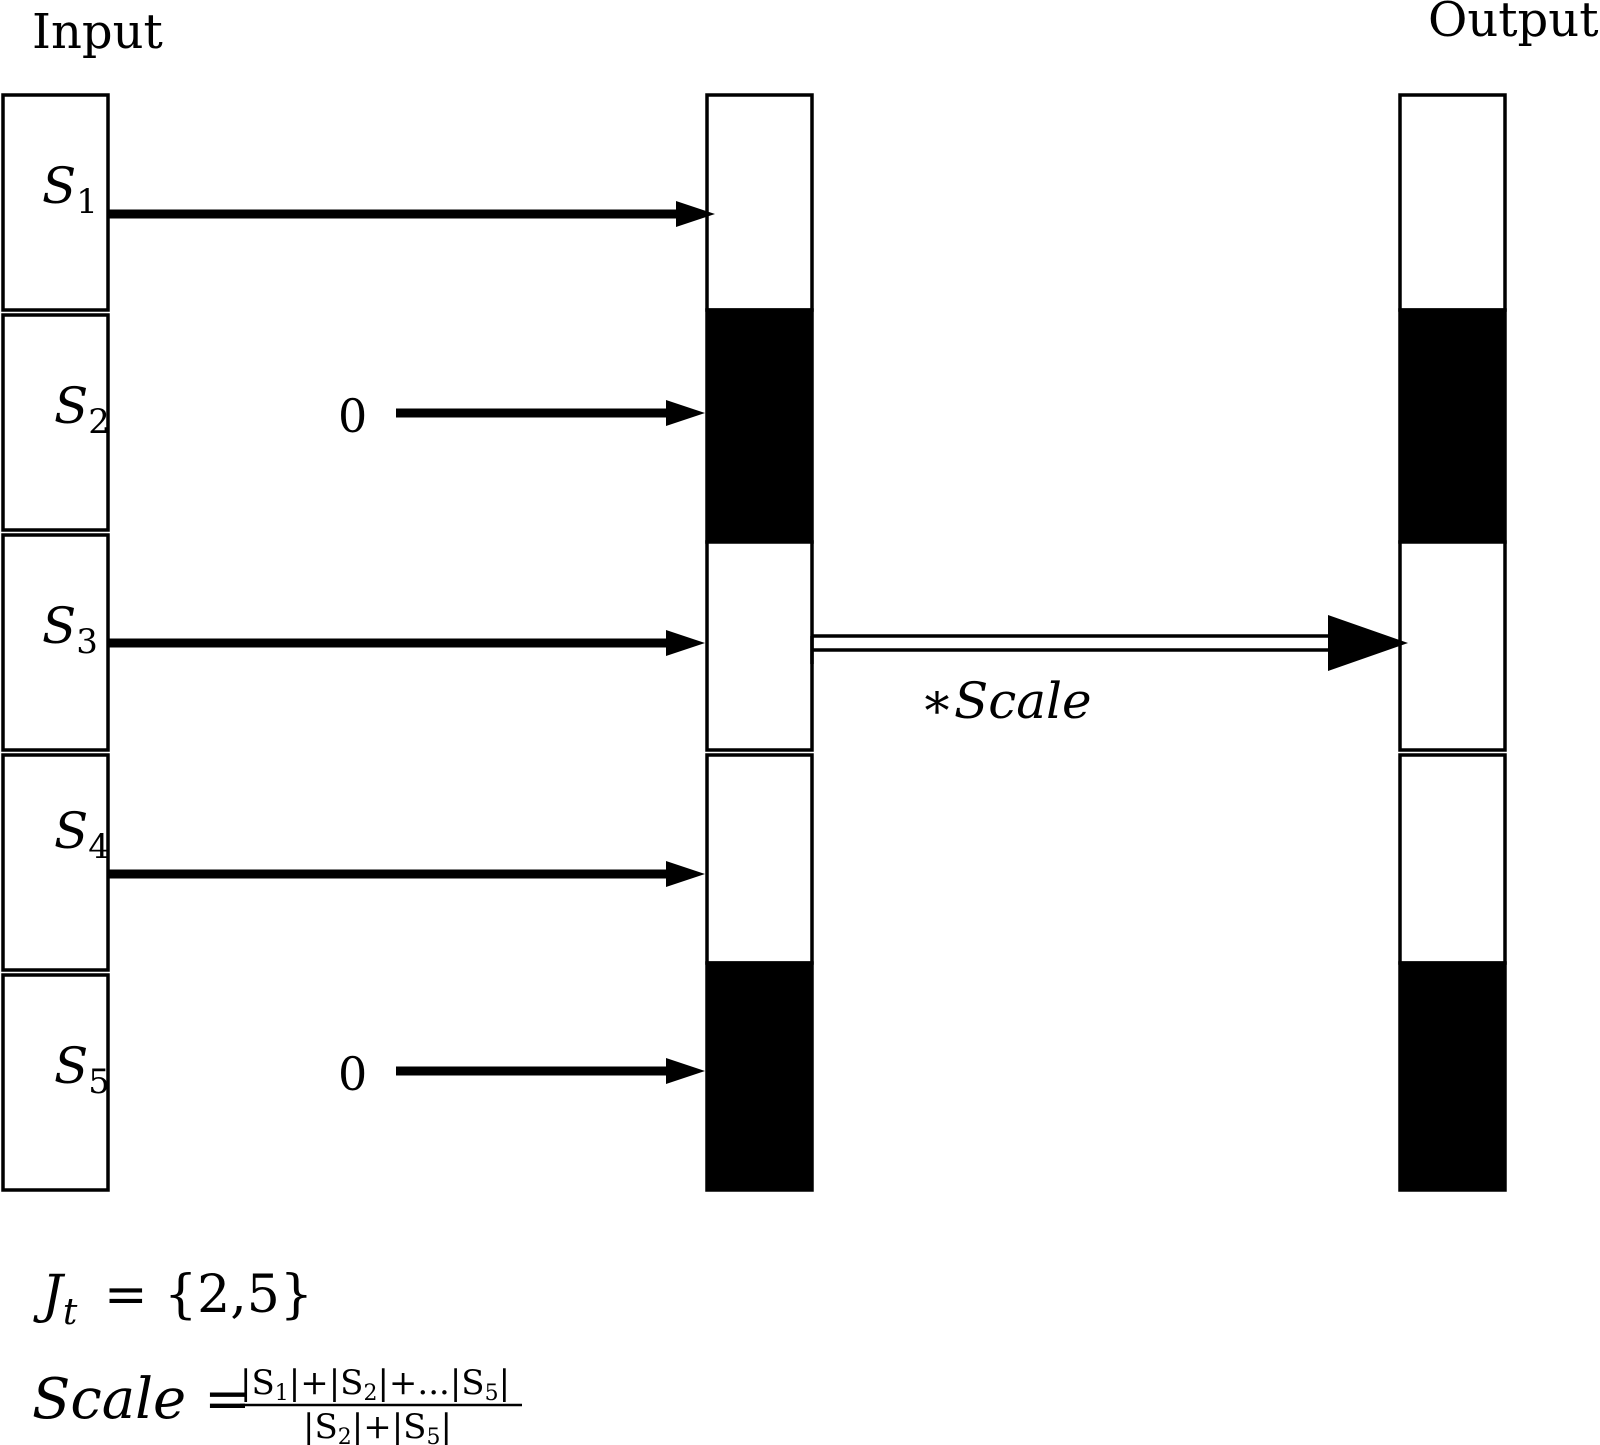 This screenshot has height=1445, width=1600. Describe the element at coordinates (1006, 701) in the screenshot. I see `scale-arrow-label: ∗Scale` at that location.